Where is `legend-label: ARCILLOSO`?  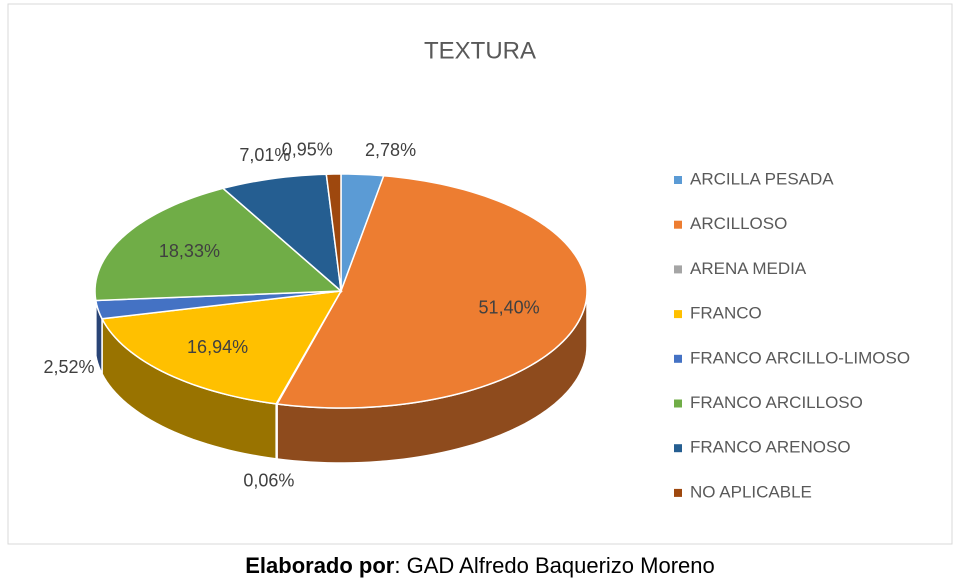 legend-label: ARCILLOSO is located at coordinates (738, 223).